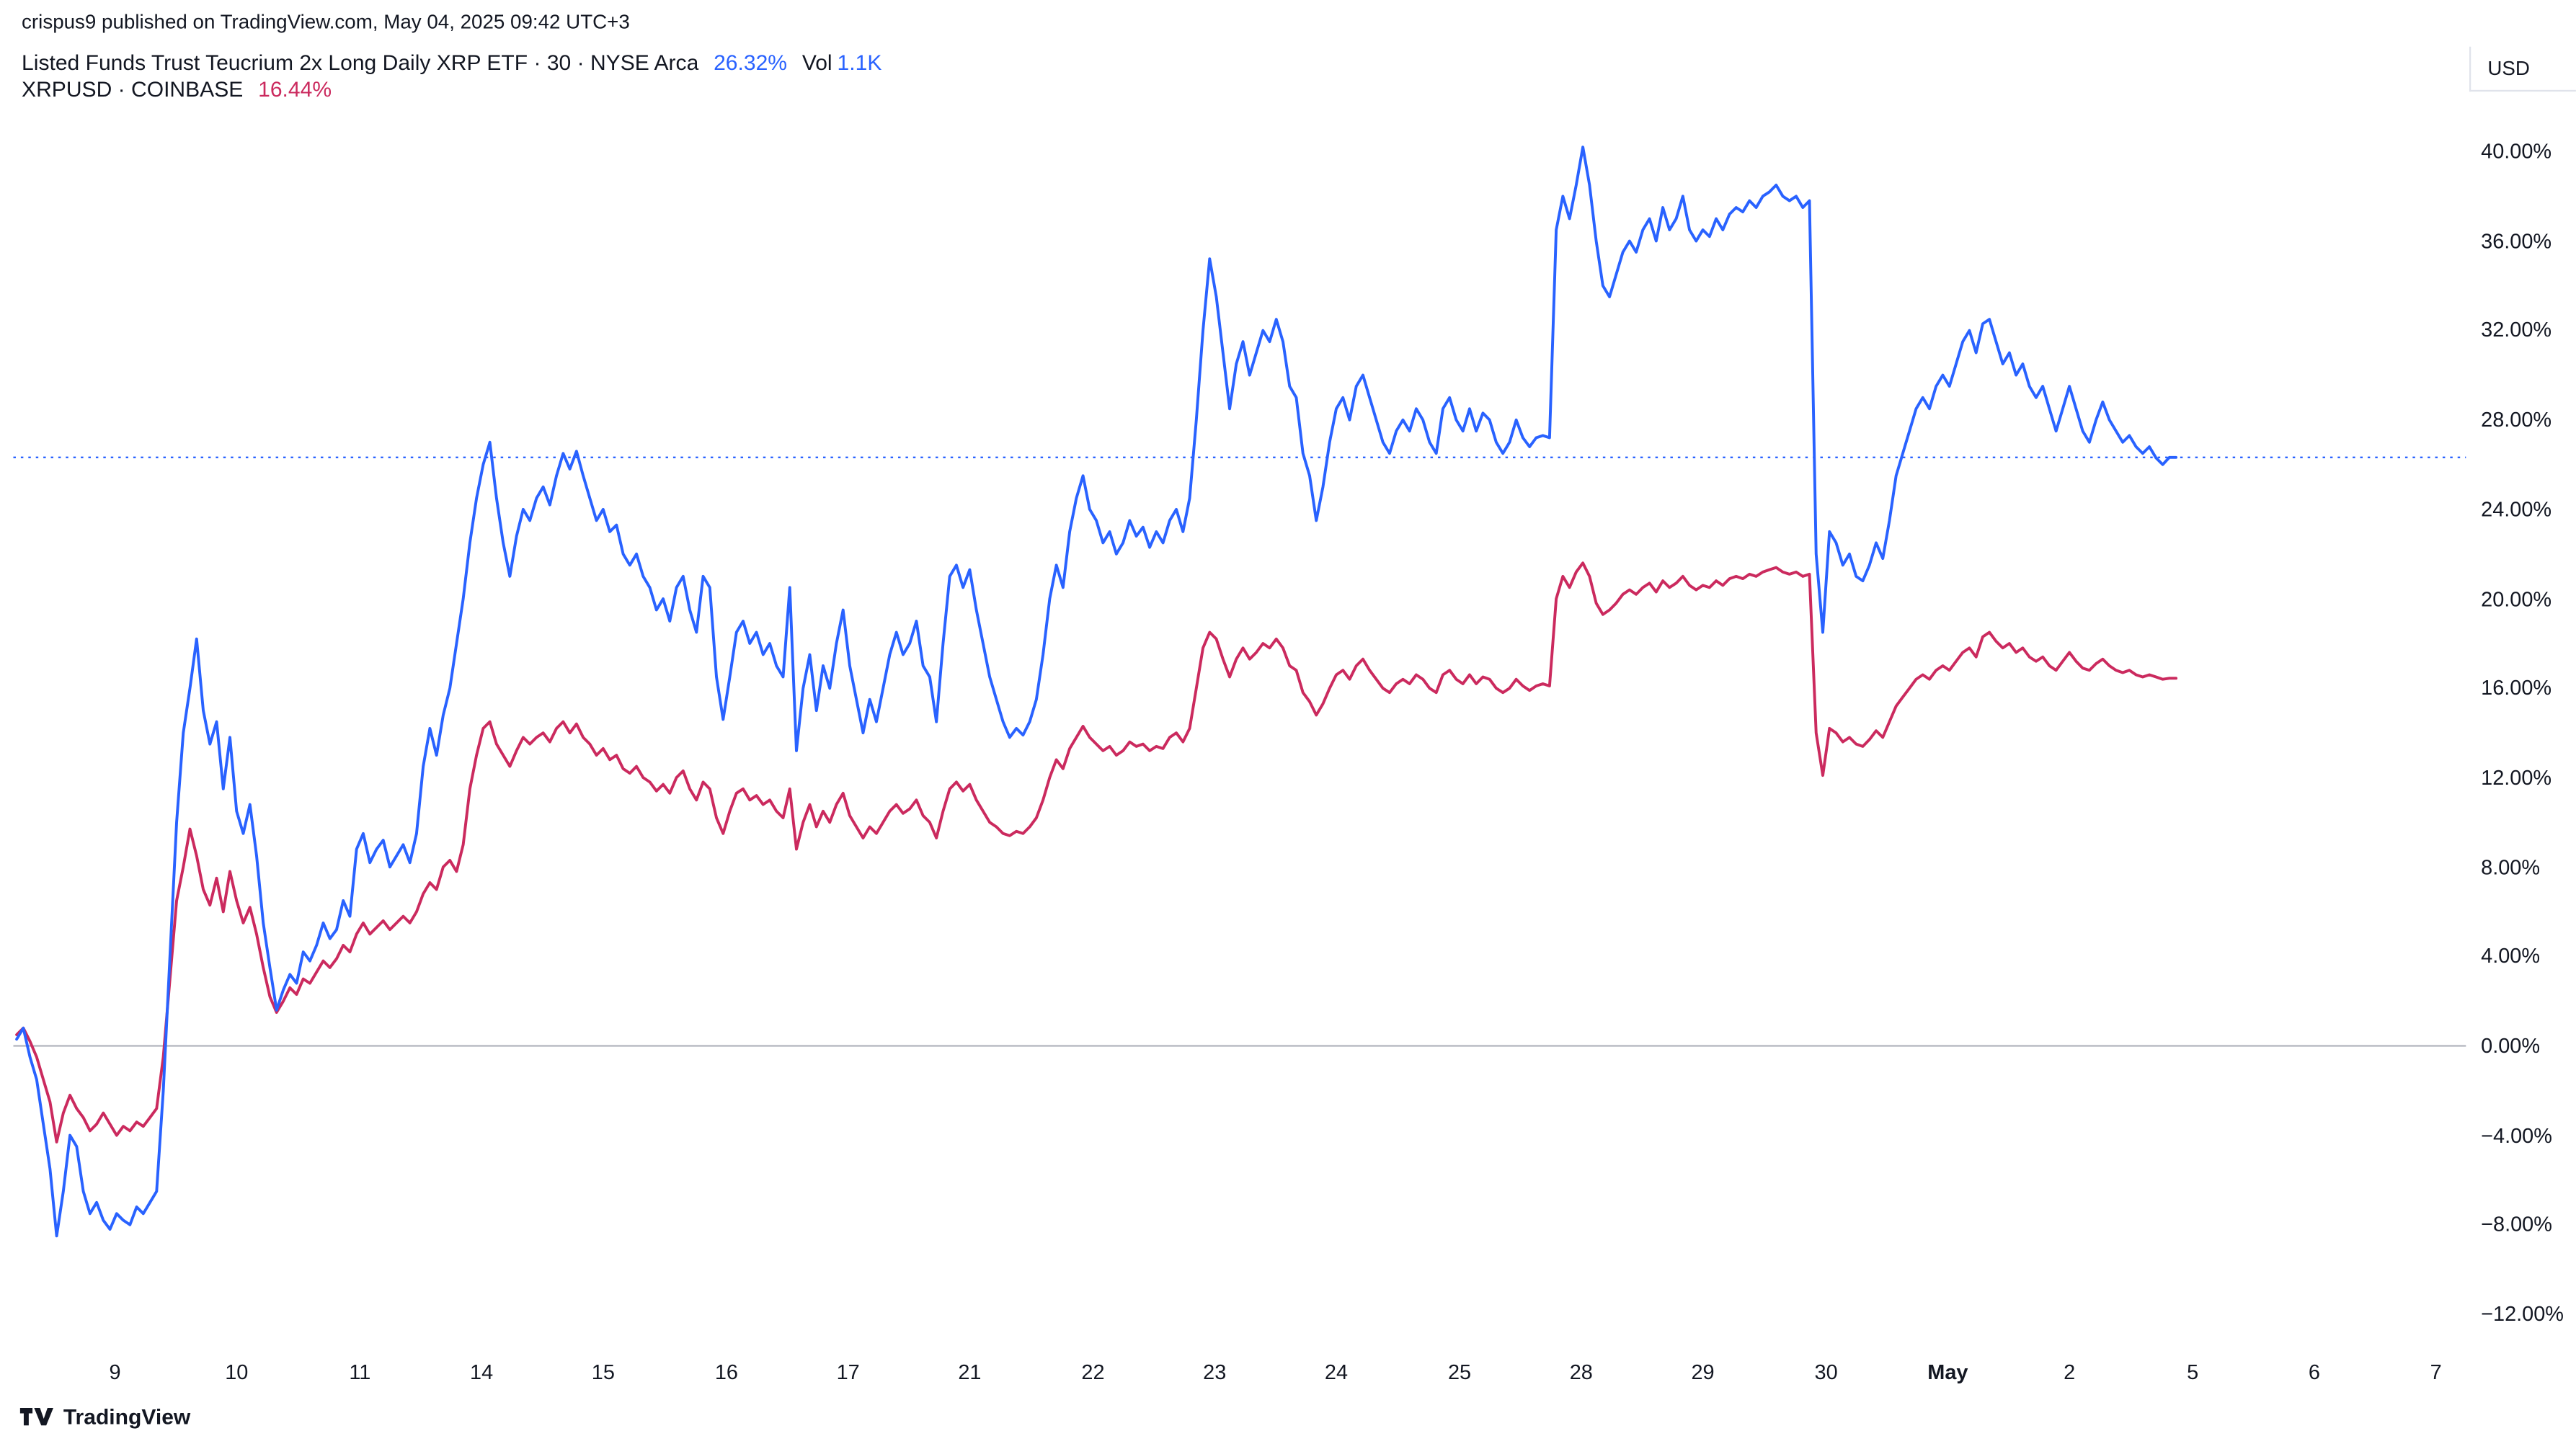 This screenshot has height=1431, width=2576. What do you see at coordinates (2511, 1046) in the screenshot?
I see `price-tick-label: 0.00%` at bounding box center [2511, 1046].